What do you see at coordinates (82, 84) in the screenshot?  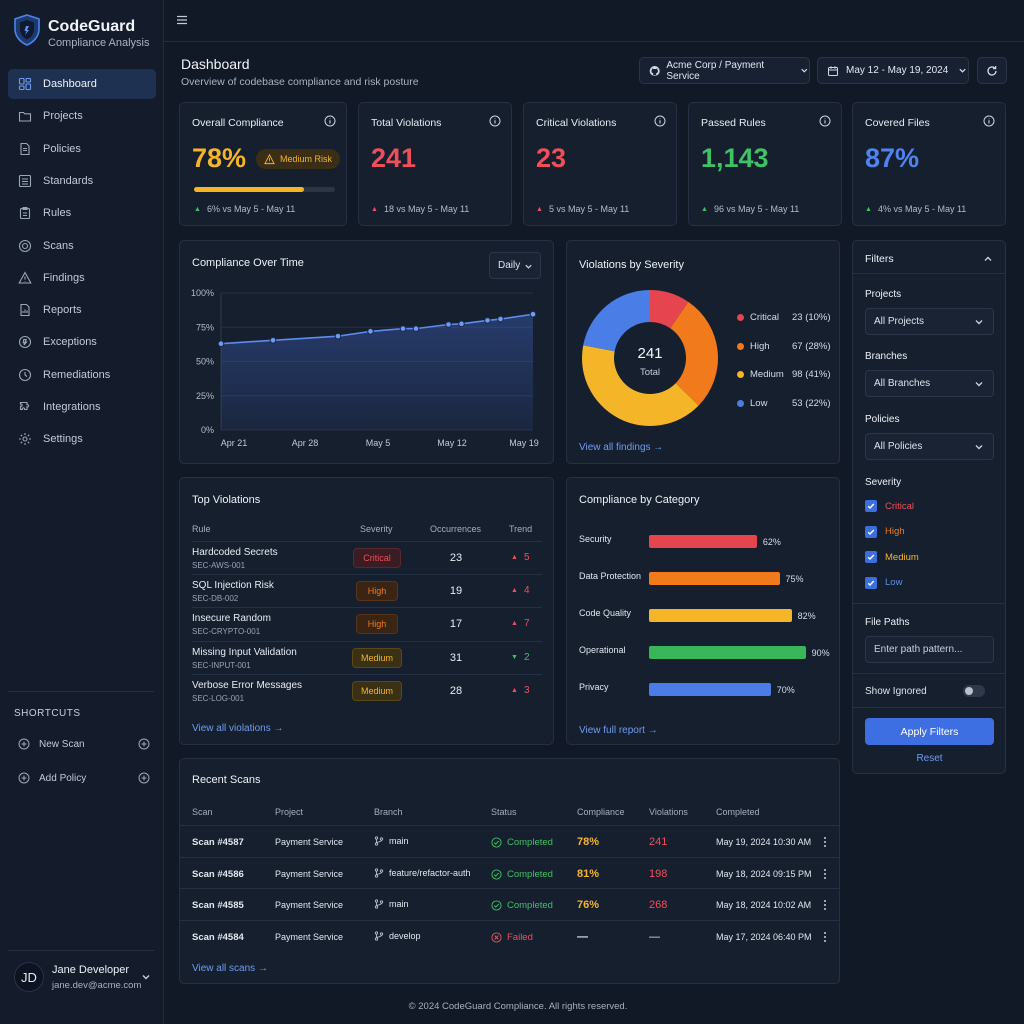 I see `sidebar-item-dashboard: Dashboard` at bounding box center [82, 84].